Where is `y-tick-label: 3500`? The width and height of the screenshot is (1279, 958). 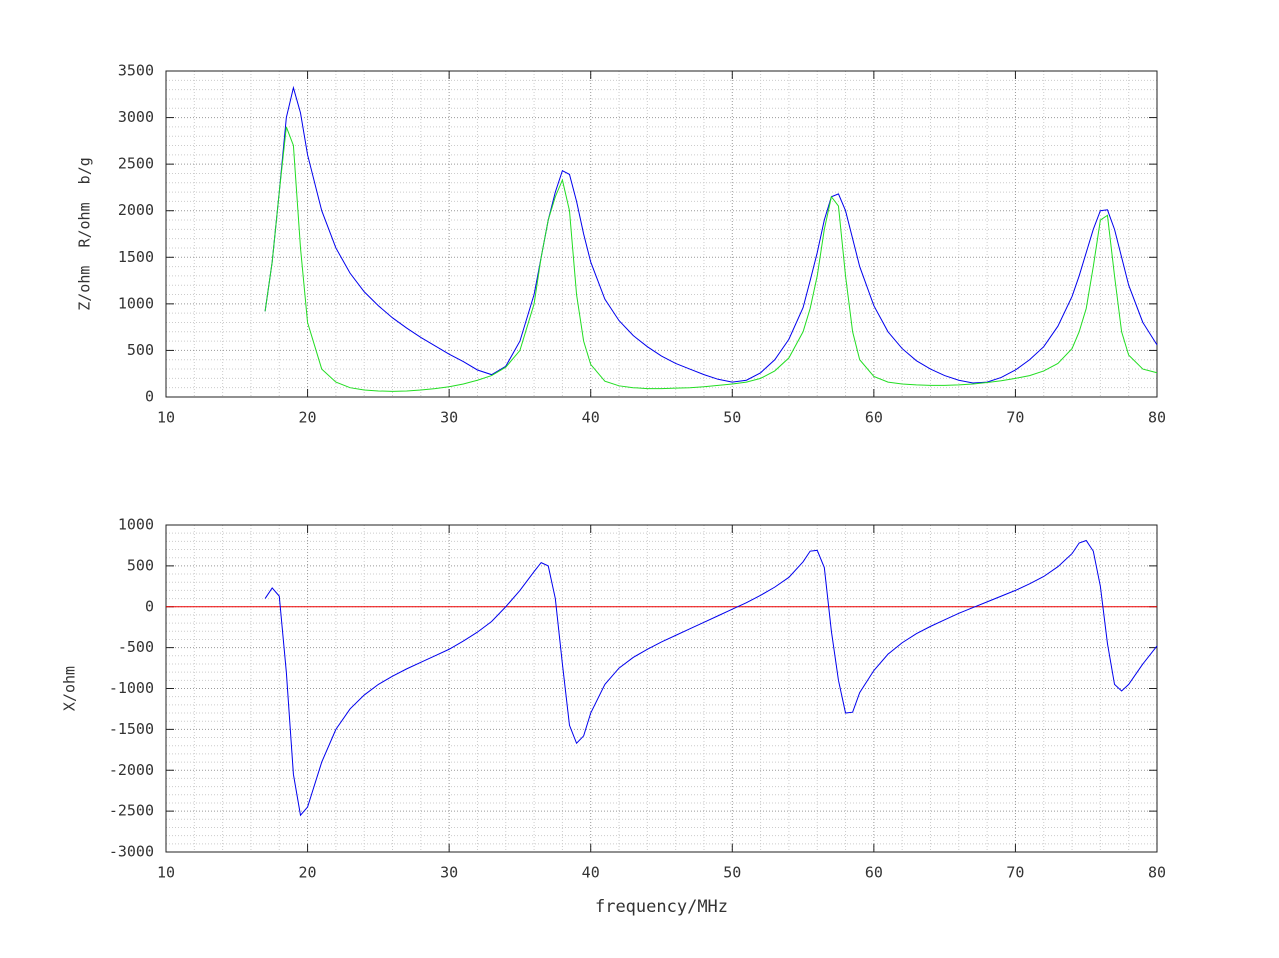 y-tick-label: 3500 is located at coordinates (136, 71).